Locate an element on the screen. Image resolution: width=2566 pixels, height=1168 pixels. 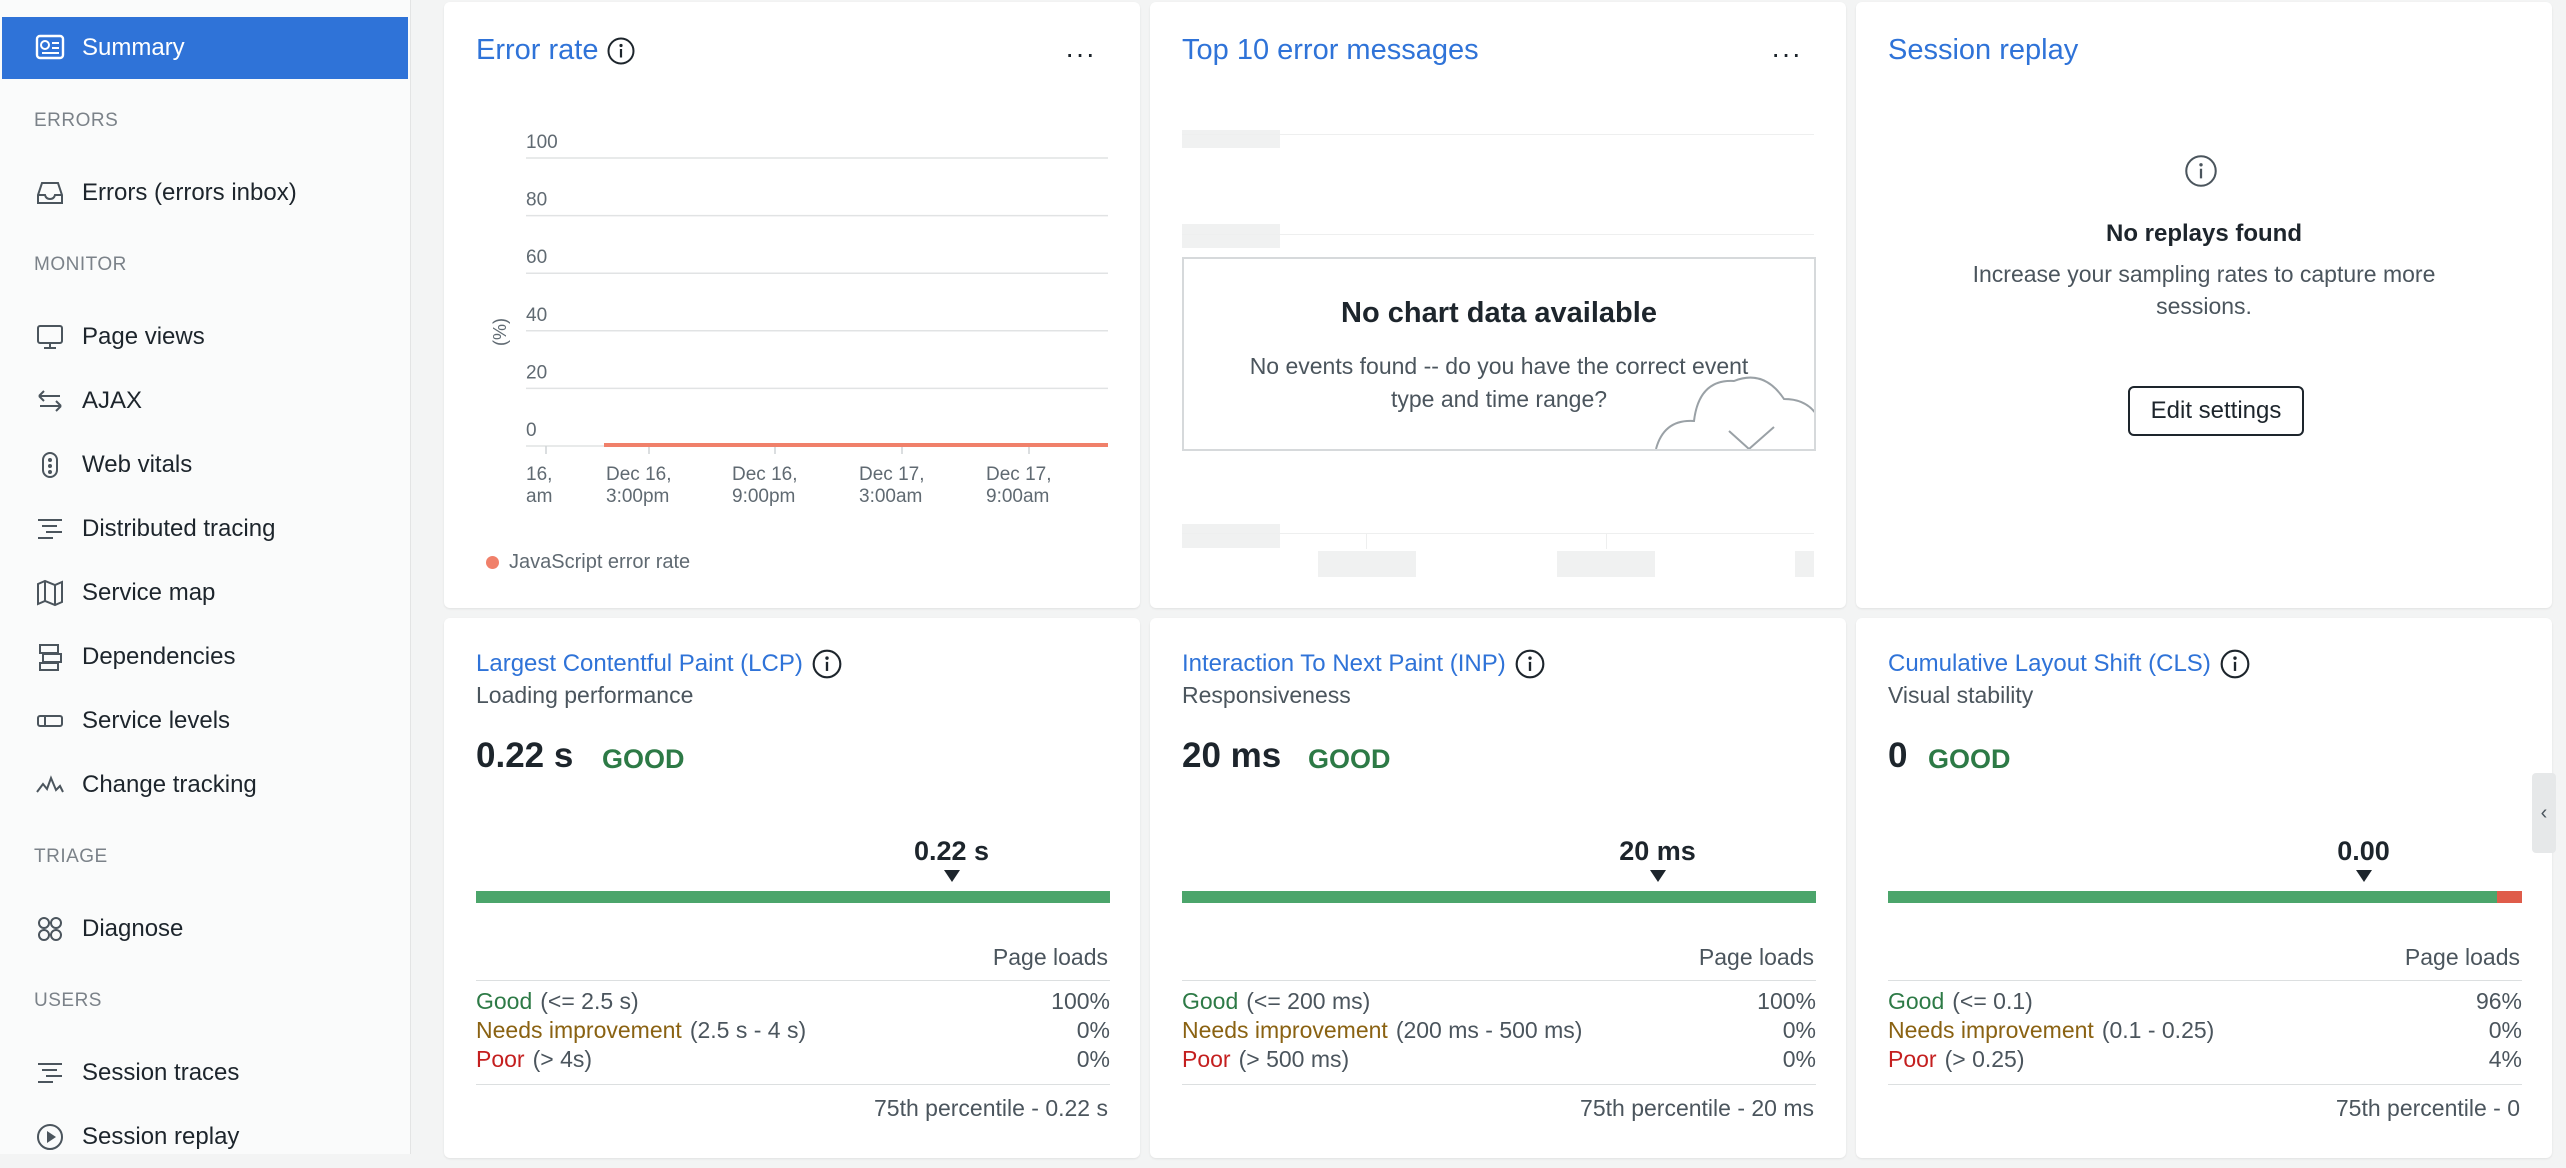
edit-settings-button: Edit settings is located at coordinates (2216, 411).